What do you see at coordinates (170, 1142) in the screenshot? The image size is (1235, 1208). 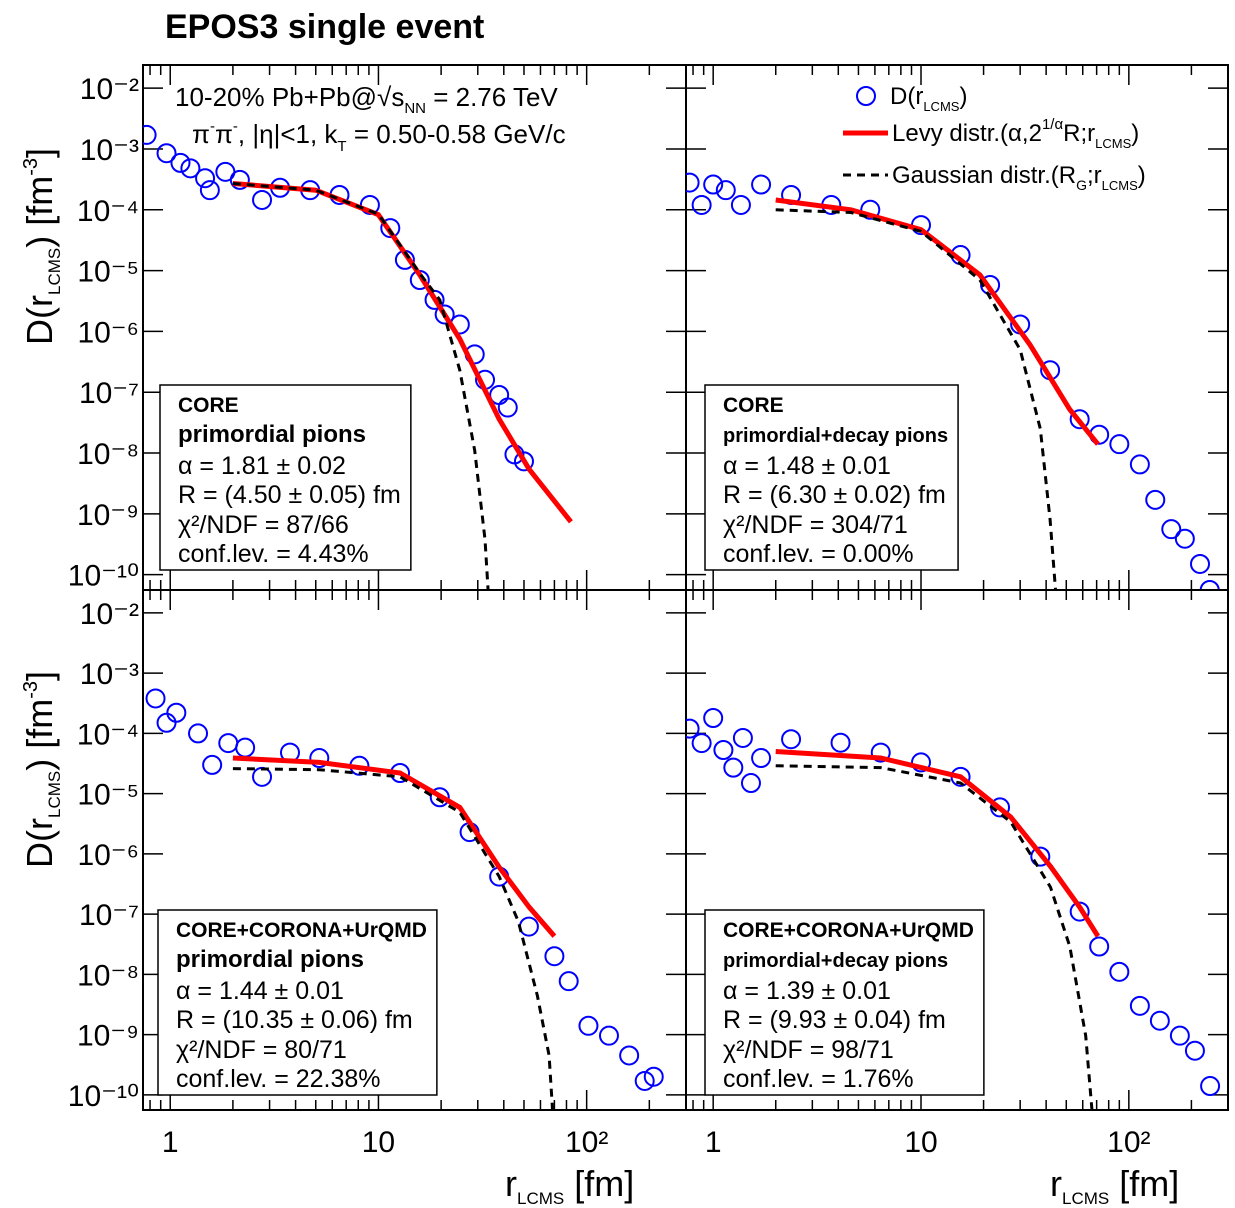 I see `x-tick-label: 1` at bounding box center [170, 1142].